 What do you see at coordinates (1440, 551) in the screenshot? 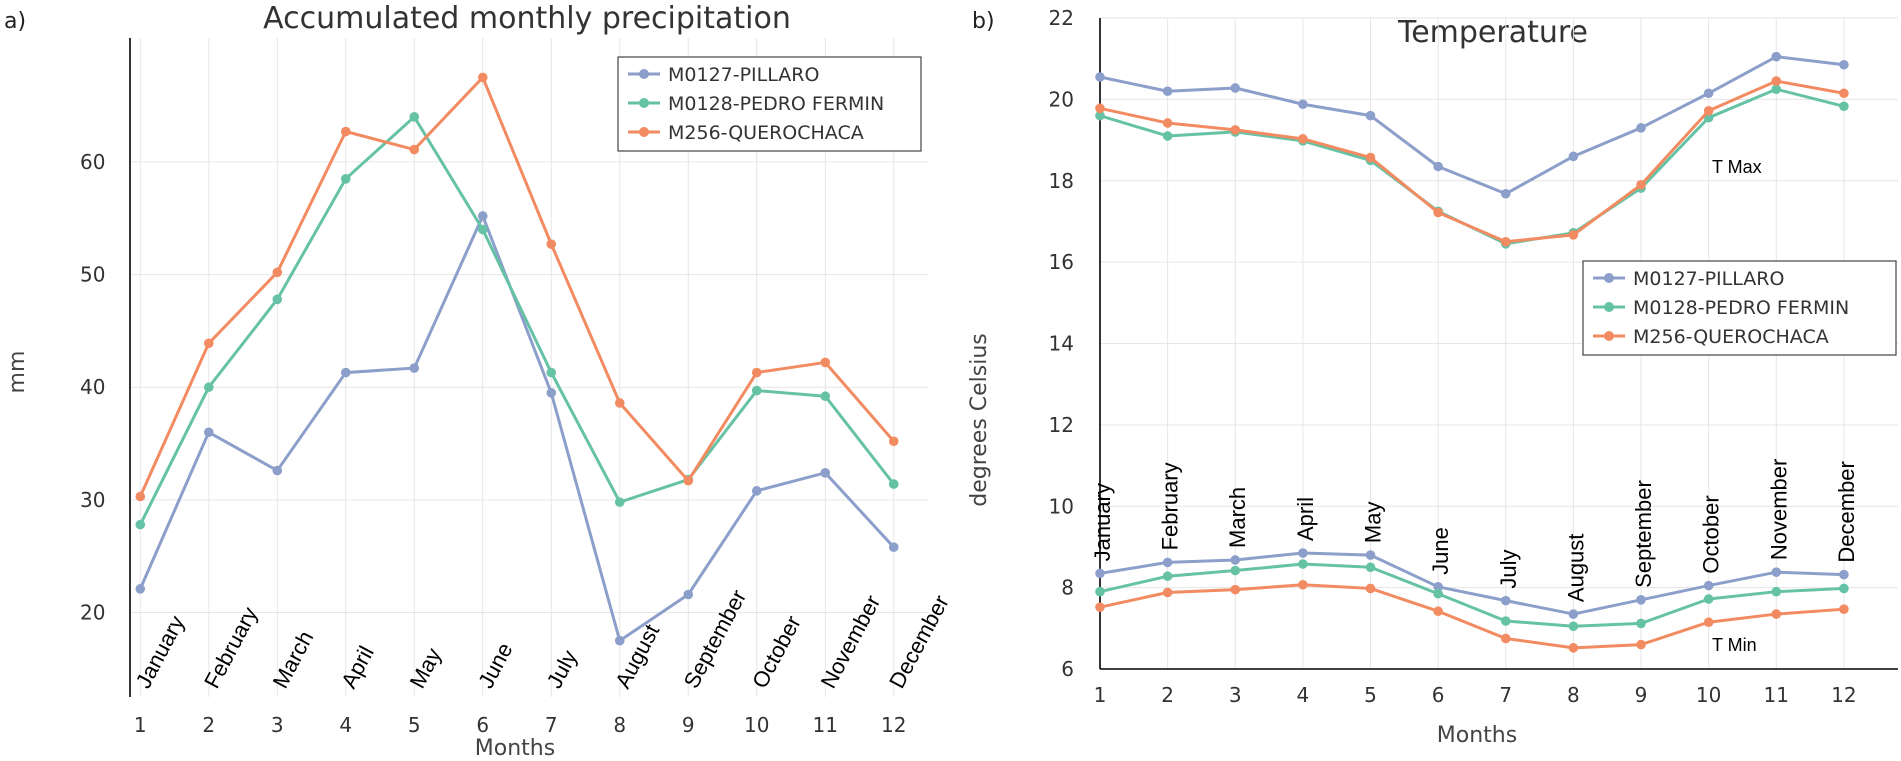
I see `temperature-month-label: June` at bounding box center [1440, 551].